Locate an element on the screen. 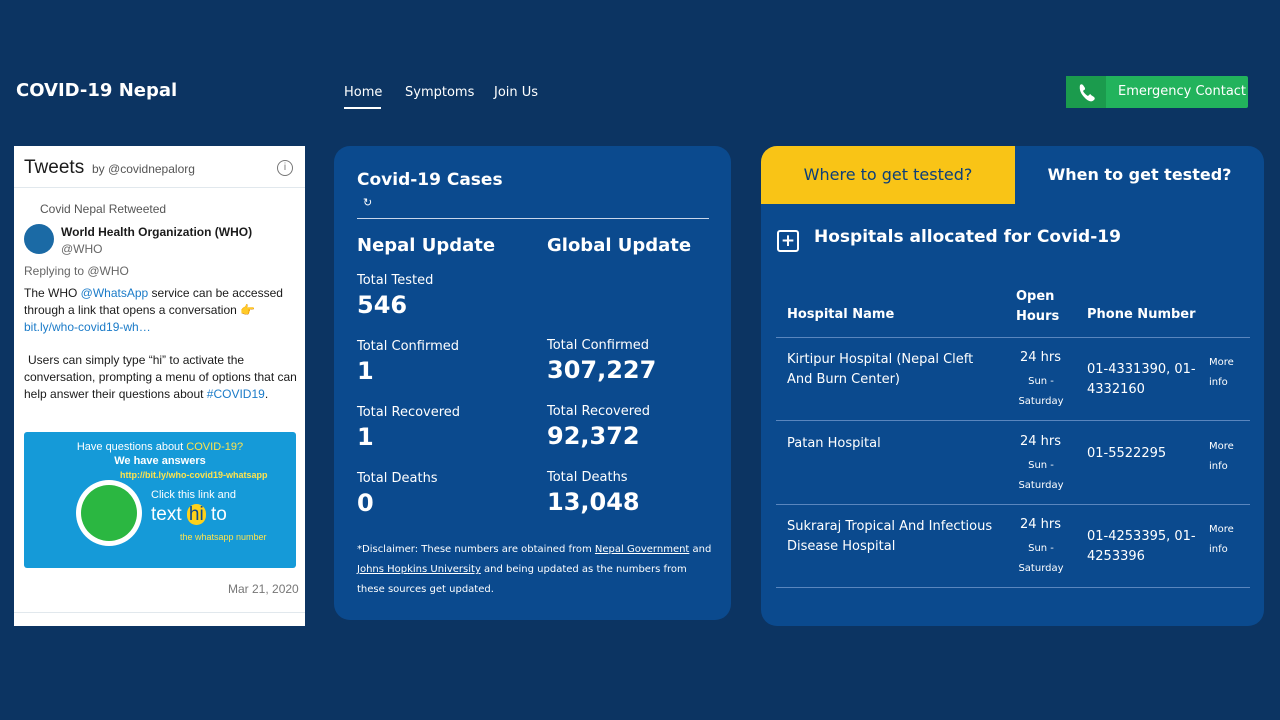 This screenshot has width=1280, height=720. nav-underline is located at coordinates (362, 108).